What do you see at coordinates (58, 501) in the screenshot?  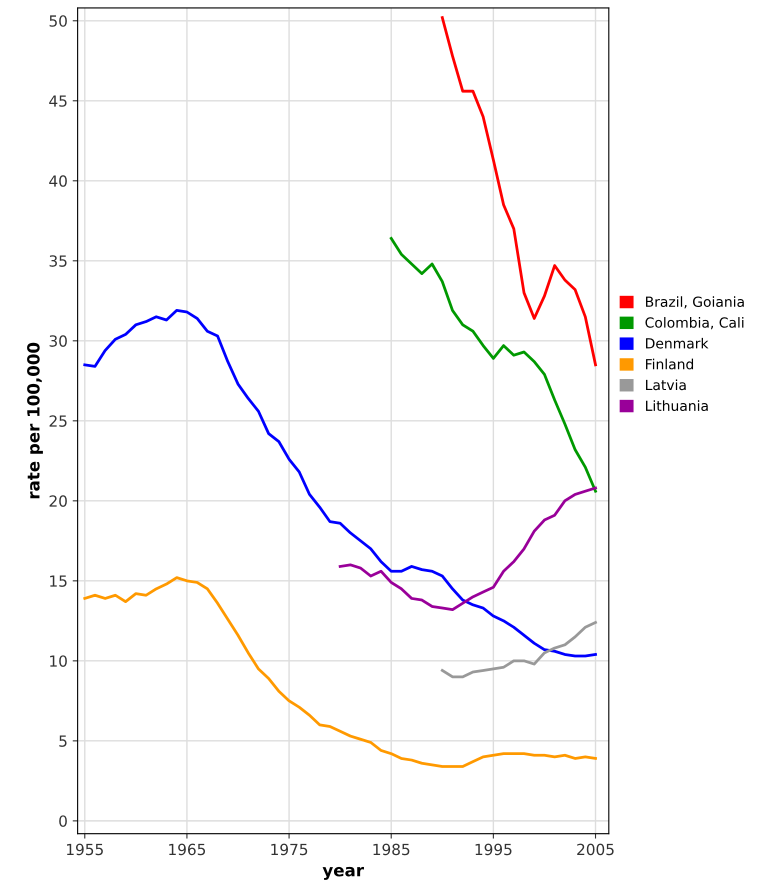 I see `y-tick-label: 20` at bounding box center [58, 501].